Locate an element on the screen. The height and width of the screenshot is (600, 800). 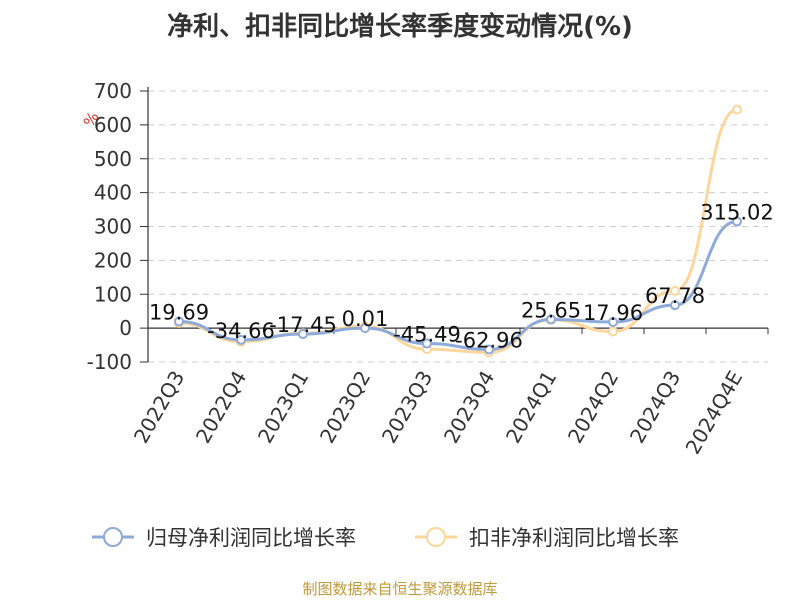
x-tick-label: 2023Q4 is located at coordinates (469, 407).